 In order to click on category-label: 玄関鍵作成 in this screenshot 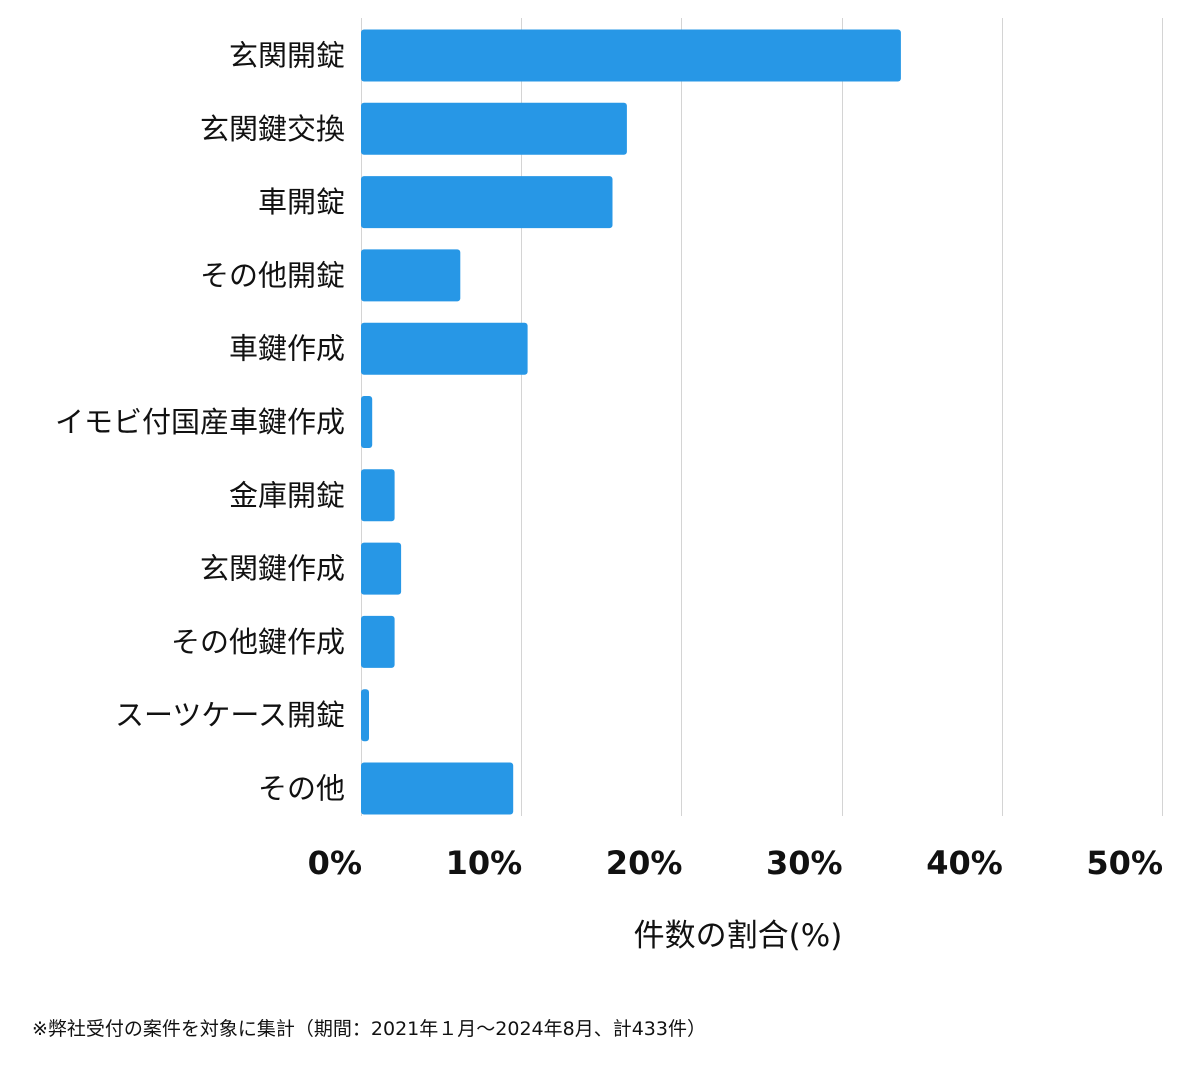, I will do `click(272, 569)`.